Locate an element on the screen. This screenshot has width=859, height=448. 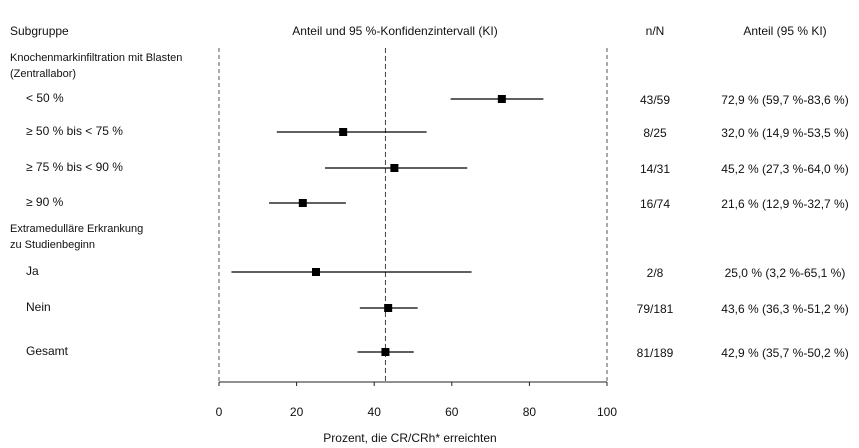
x-tick-label: 80 is located at coordinates (530, 412).